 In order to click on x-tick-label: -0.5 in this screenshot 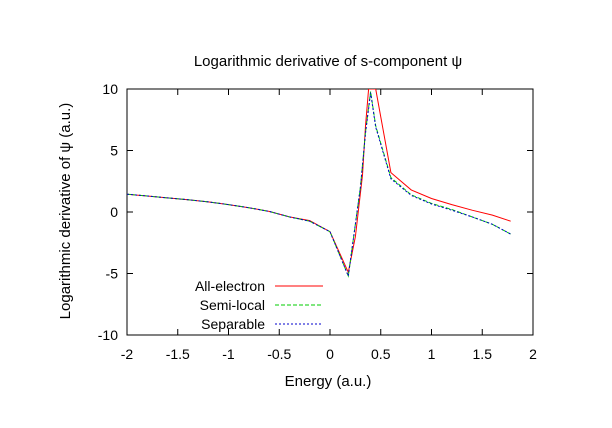, I will do `click(279, 354)`.